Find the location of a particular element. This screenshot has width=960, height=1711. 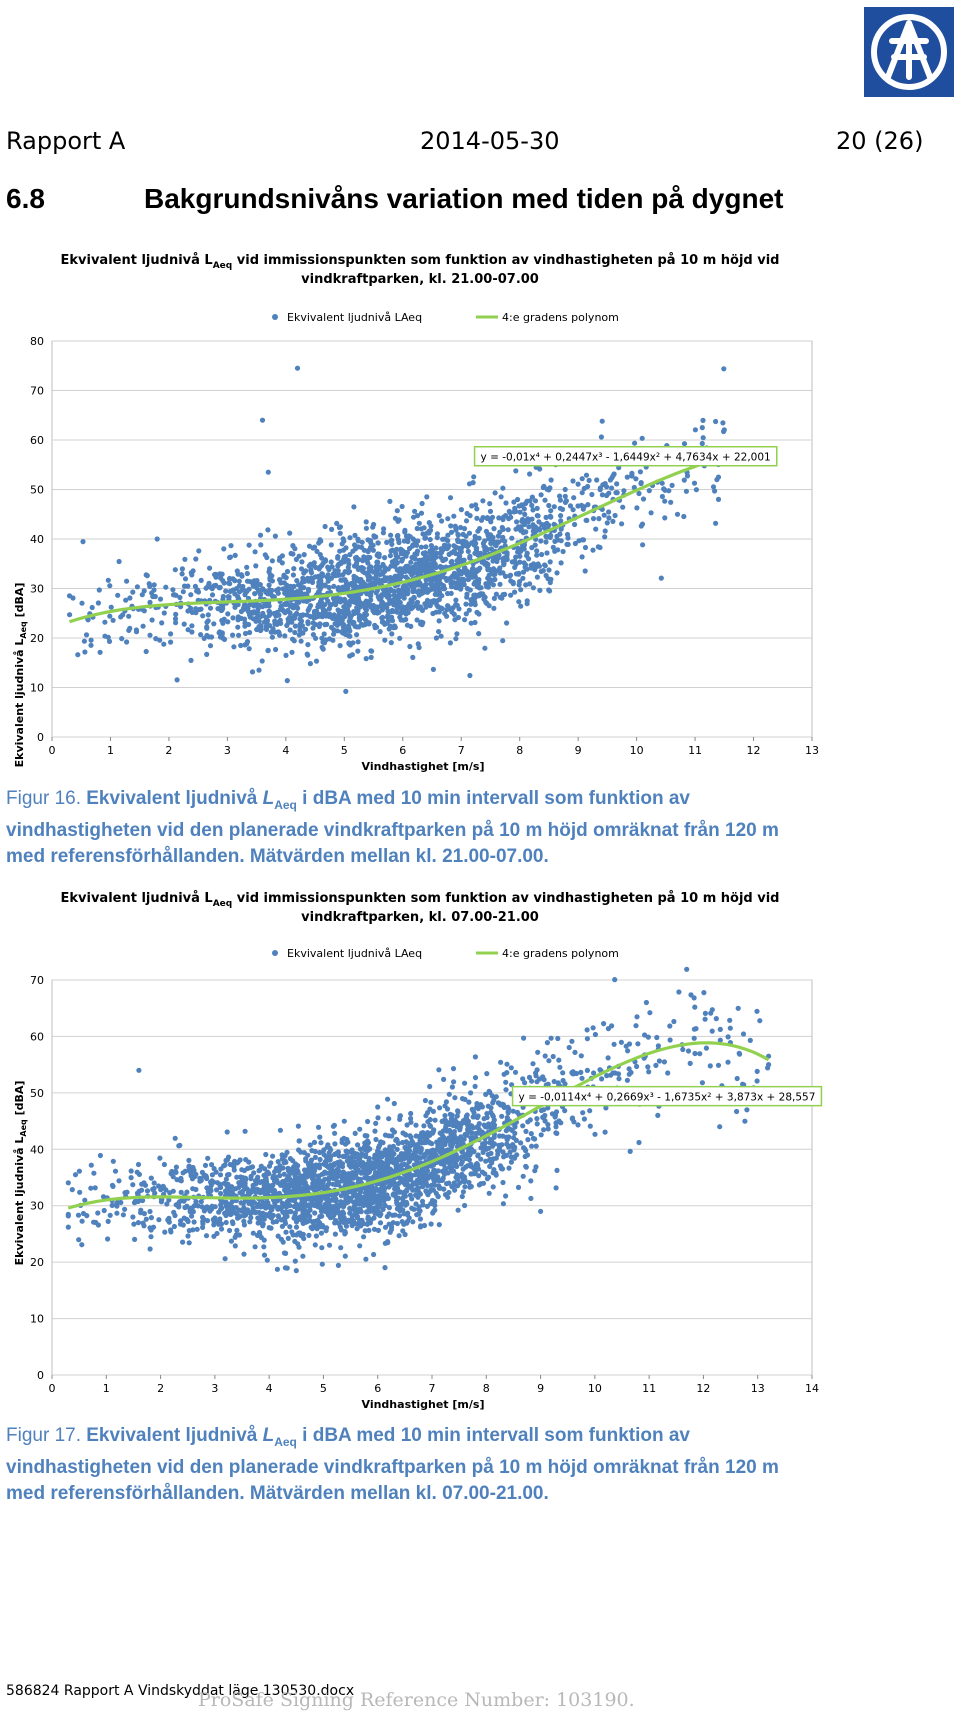

x-tick-label: 10 is located at coordinates (637, 750).